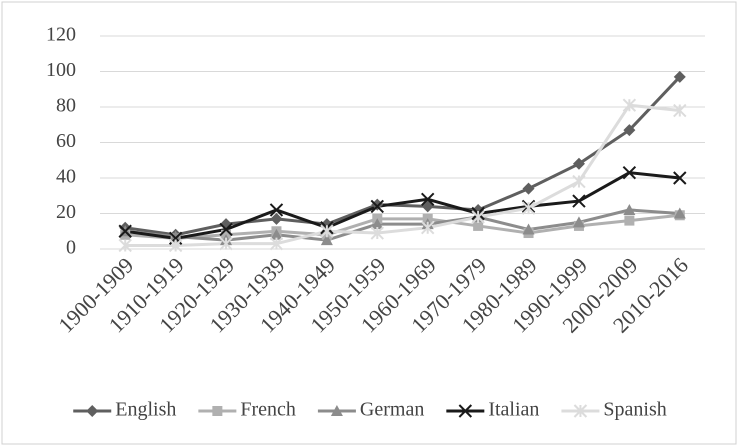 Image resolution: width=740 pixels, height=448 pixels. What do you see at coordinates (66, 141) in the screenshot?
I see `y-tick-label: 60` at bounding box center [66, 141].